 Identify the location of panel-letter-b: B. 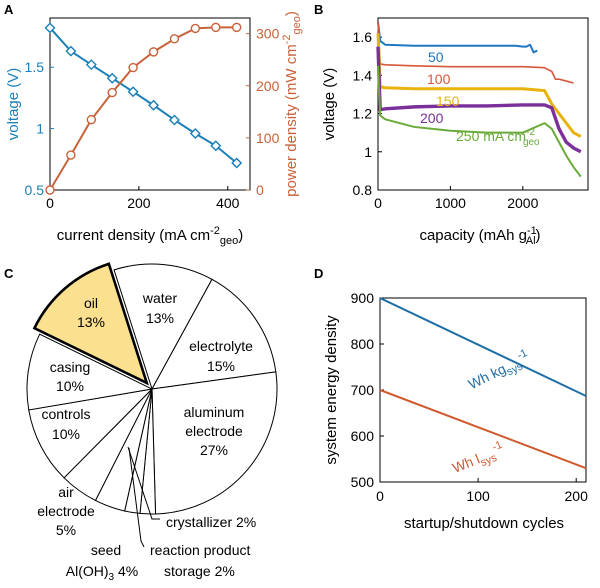
(318, 9).